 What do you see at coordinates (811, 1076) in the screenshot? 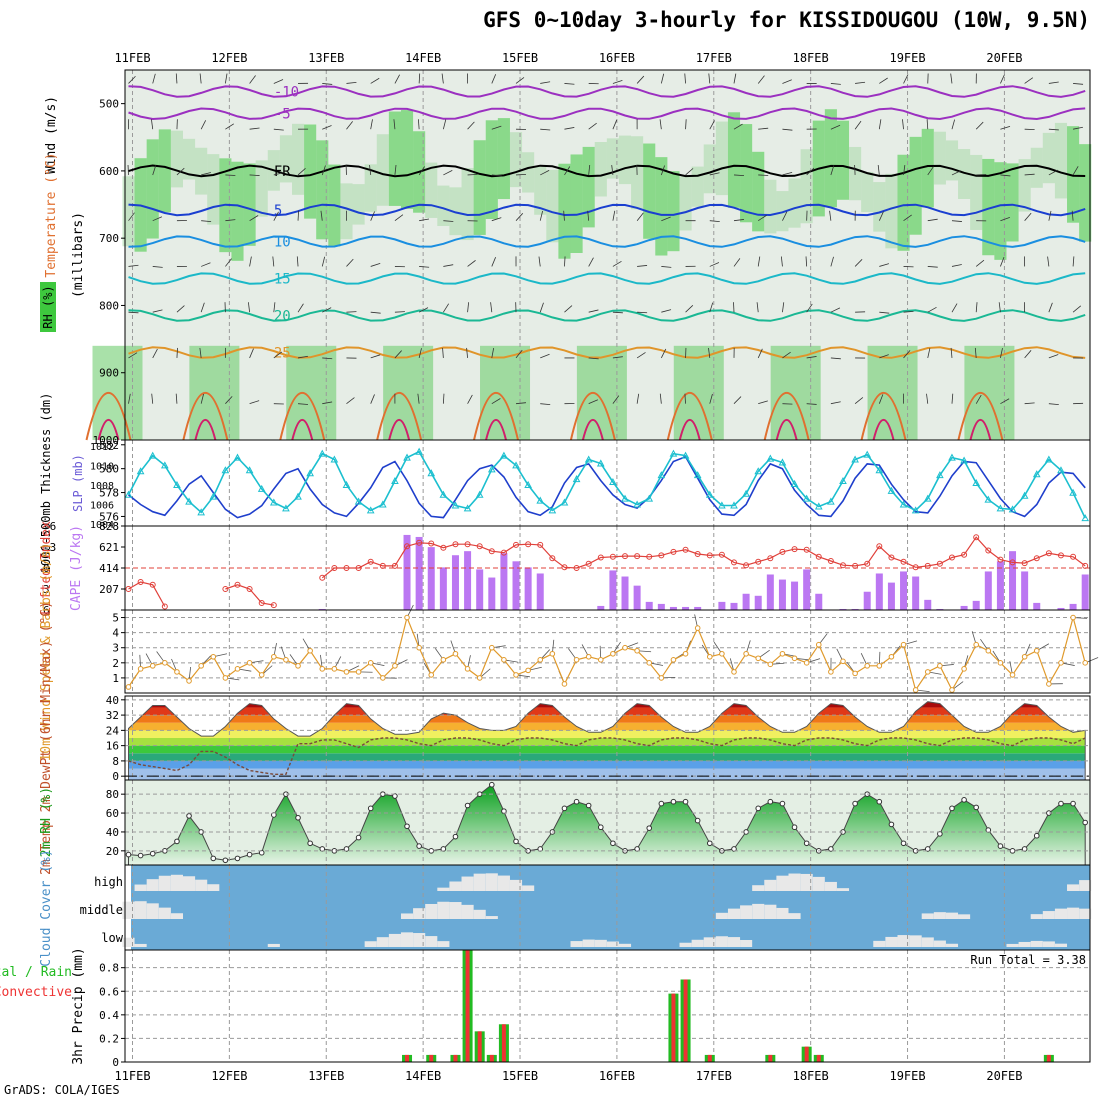
I see `date-label-bottom: 18FEB` at bounding box center [811, 1076].